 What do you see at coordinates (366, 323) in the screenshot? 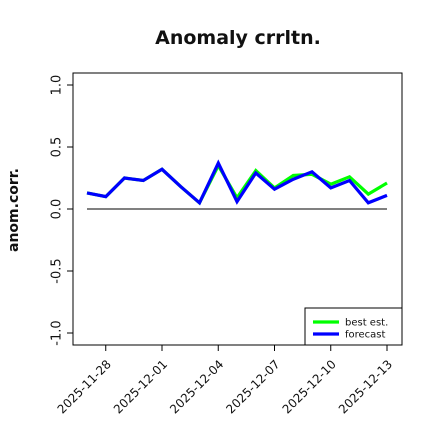
I see `legend-label: best est.` at bounding box center [366, 323].